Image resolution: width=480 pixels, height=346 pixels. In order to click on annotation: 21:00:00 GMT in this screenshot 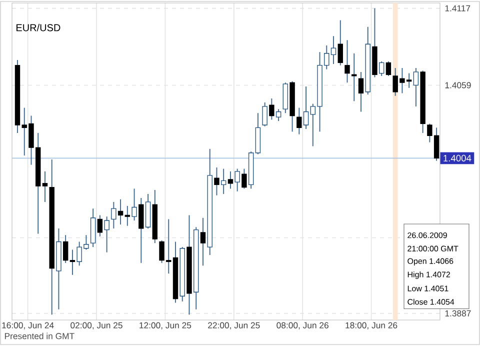, I will do `click(433, 249)`.